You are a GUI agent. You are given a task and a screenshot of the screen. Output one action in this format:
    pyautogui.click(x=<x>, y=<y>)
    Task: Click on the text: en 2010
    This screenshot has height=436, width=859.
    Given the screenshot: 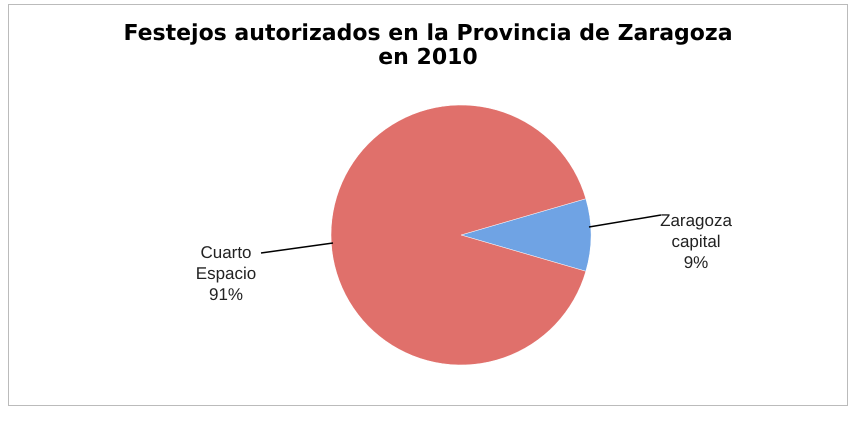 What is the action you would take?
    pyautogui.click(x=428, y=57)
    